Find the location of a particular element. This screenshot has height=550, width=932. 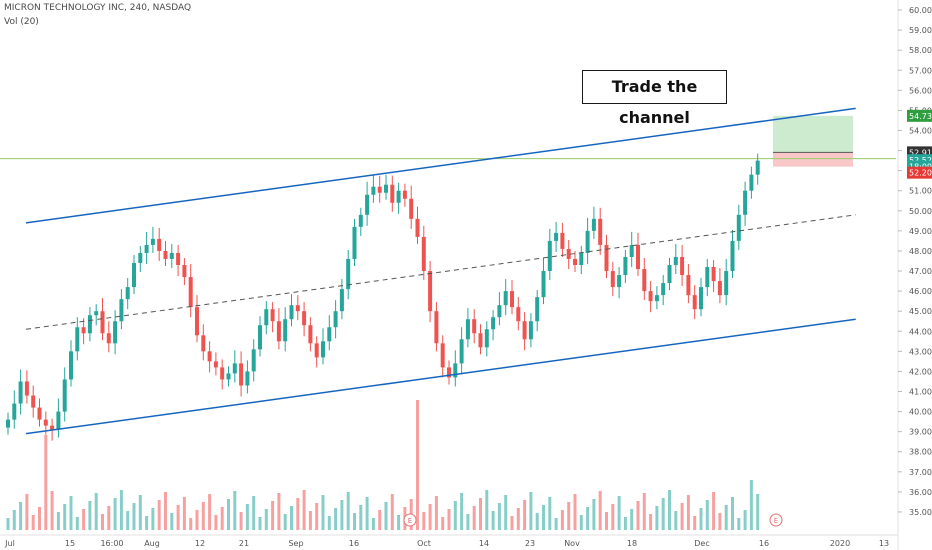

y-tick-label: 40.00 is located at coordinates (920, 412).